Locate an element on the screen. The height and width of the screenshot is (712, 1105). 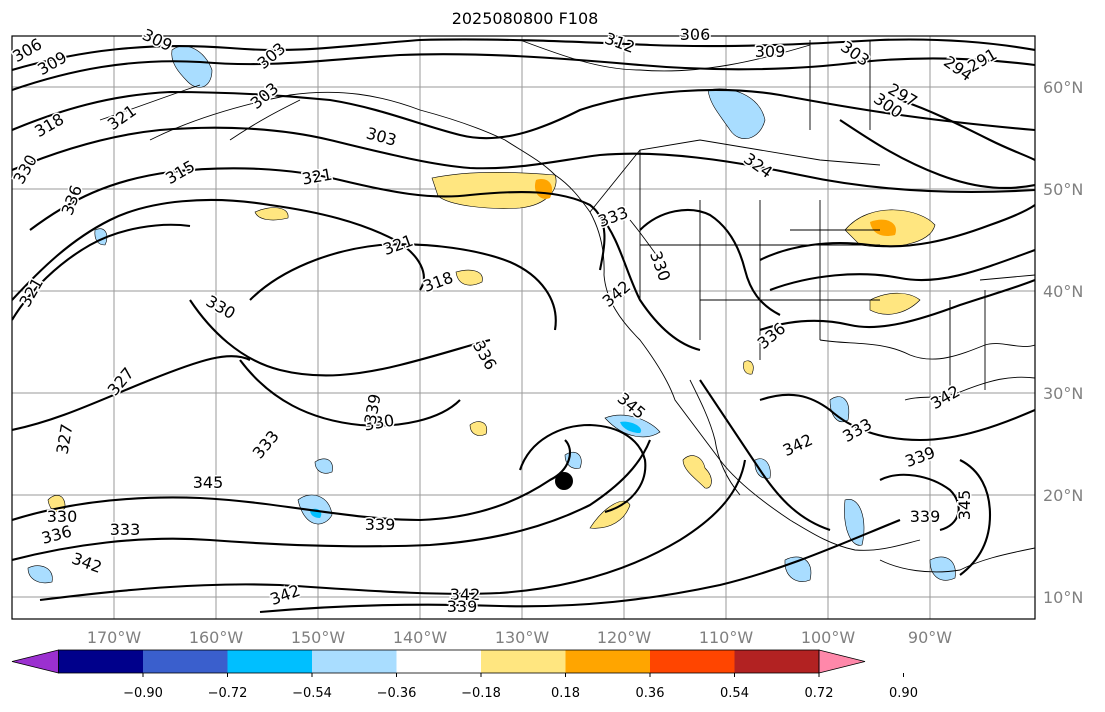
colorbar-tick-label: −0.54 is located at coordinates (312, 693).